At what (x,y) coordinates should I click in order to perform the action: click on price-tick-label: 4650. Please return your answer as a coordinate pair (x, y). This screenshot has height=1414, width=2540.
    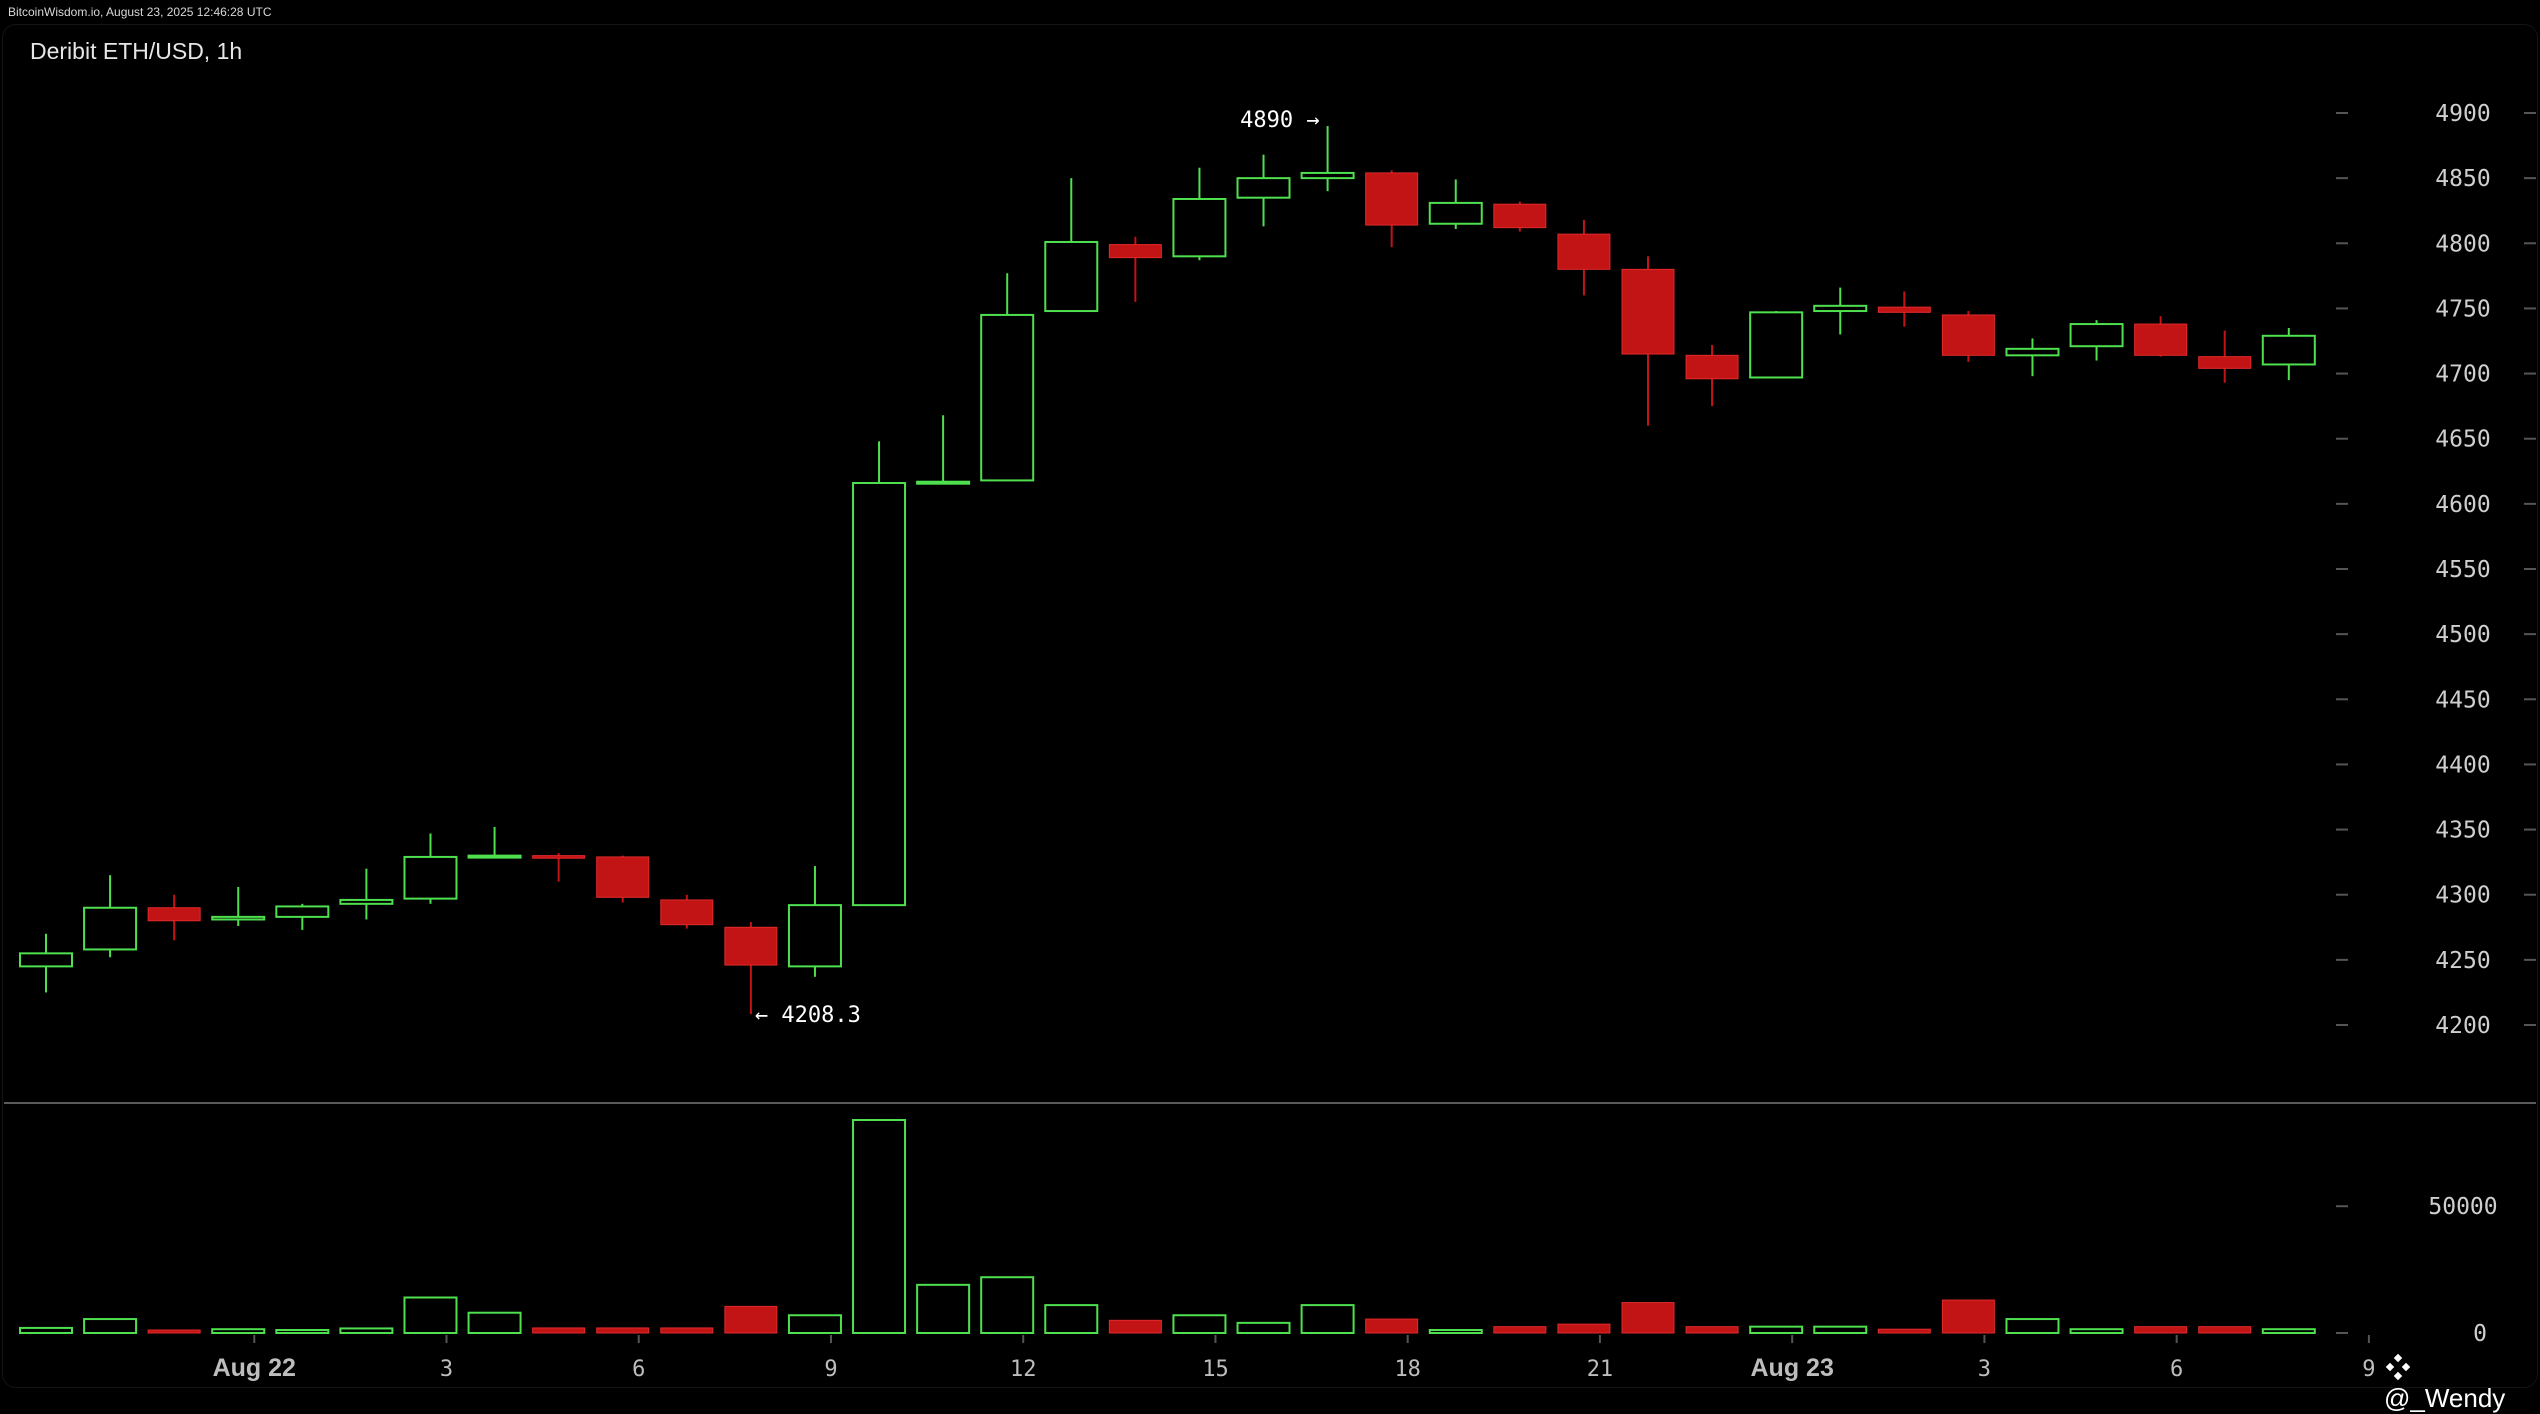
    Looking at the image, I should click on (2462, 440).